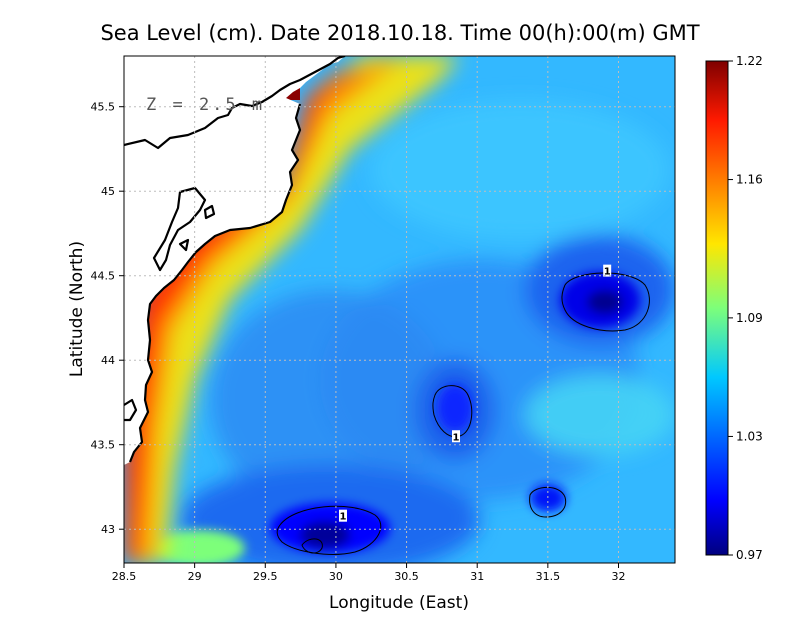 This screenshot has height=618, width=800. Describe the element at coordinates (103, 276) in the screenshot. I see `y-tick-label: 44.5` at that location.